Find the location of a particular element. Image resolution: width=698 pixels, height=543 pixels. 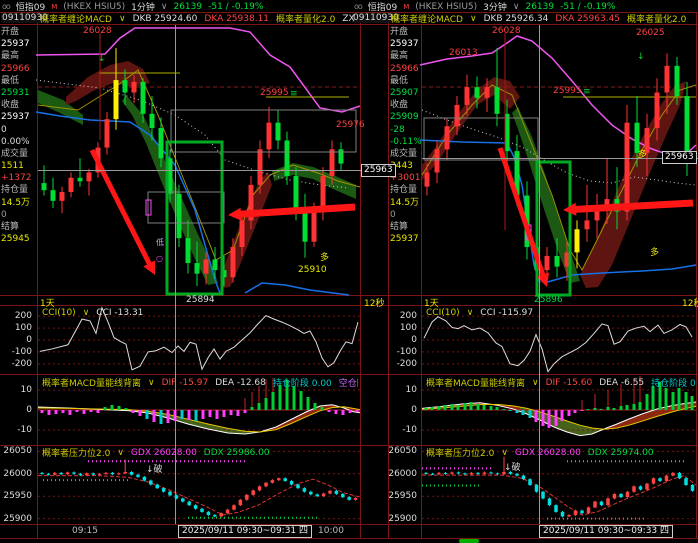

quote-line: 结算 is located at coordinates (399, 227).